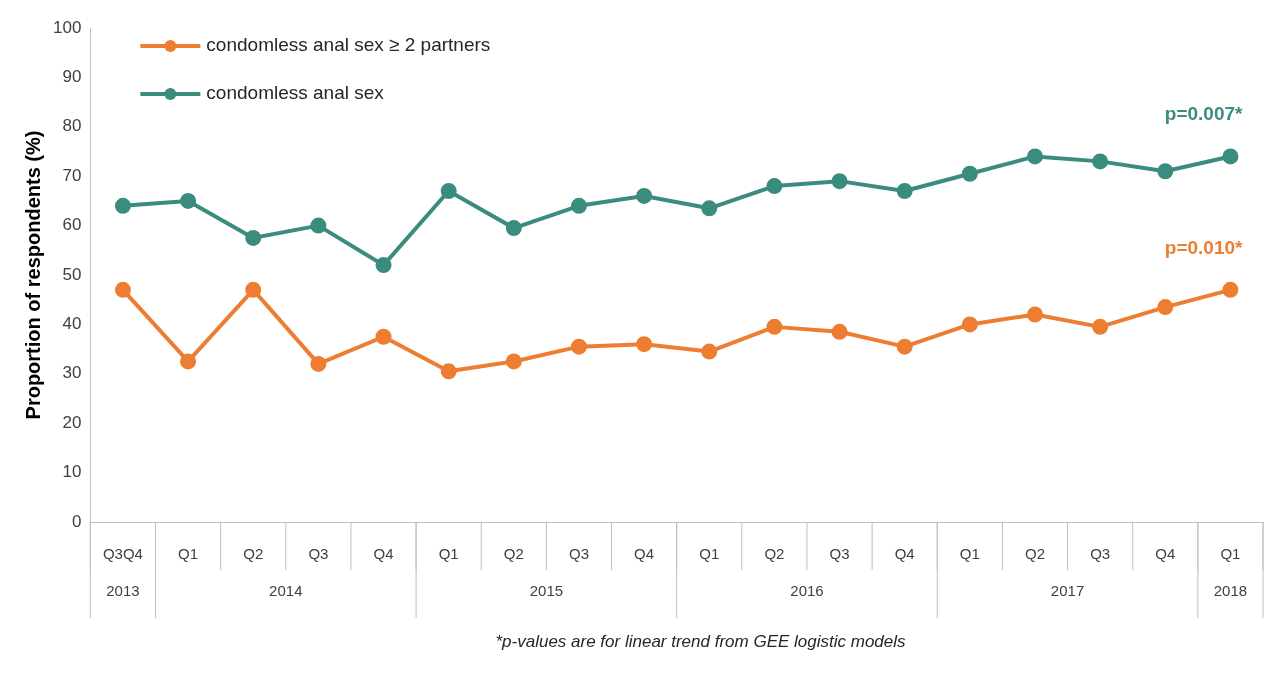 This screenshot has height=677, width=1285. What do you see at coordinates (700, 642) in the screenshot?
I see `text: *p-values are for linear trend from GEE logistic models` at bounding box center [700, 642].